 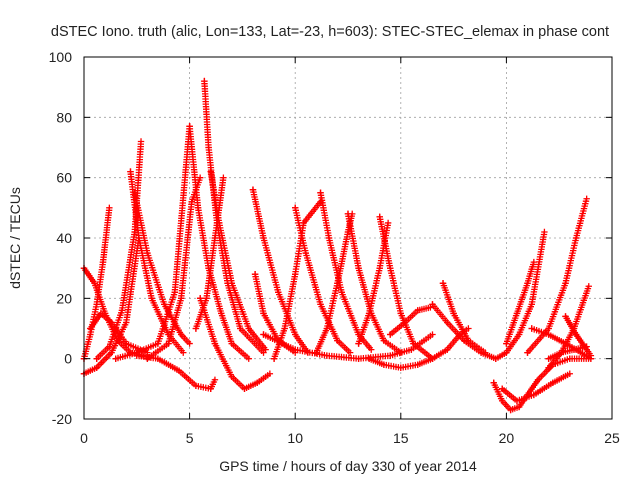 What do you see at coordinates (295, 438) in the screenshot?
I see `x-tick-label: 10` at bounding box center [295, 438].